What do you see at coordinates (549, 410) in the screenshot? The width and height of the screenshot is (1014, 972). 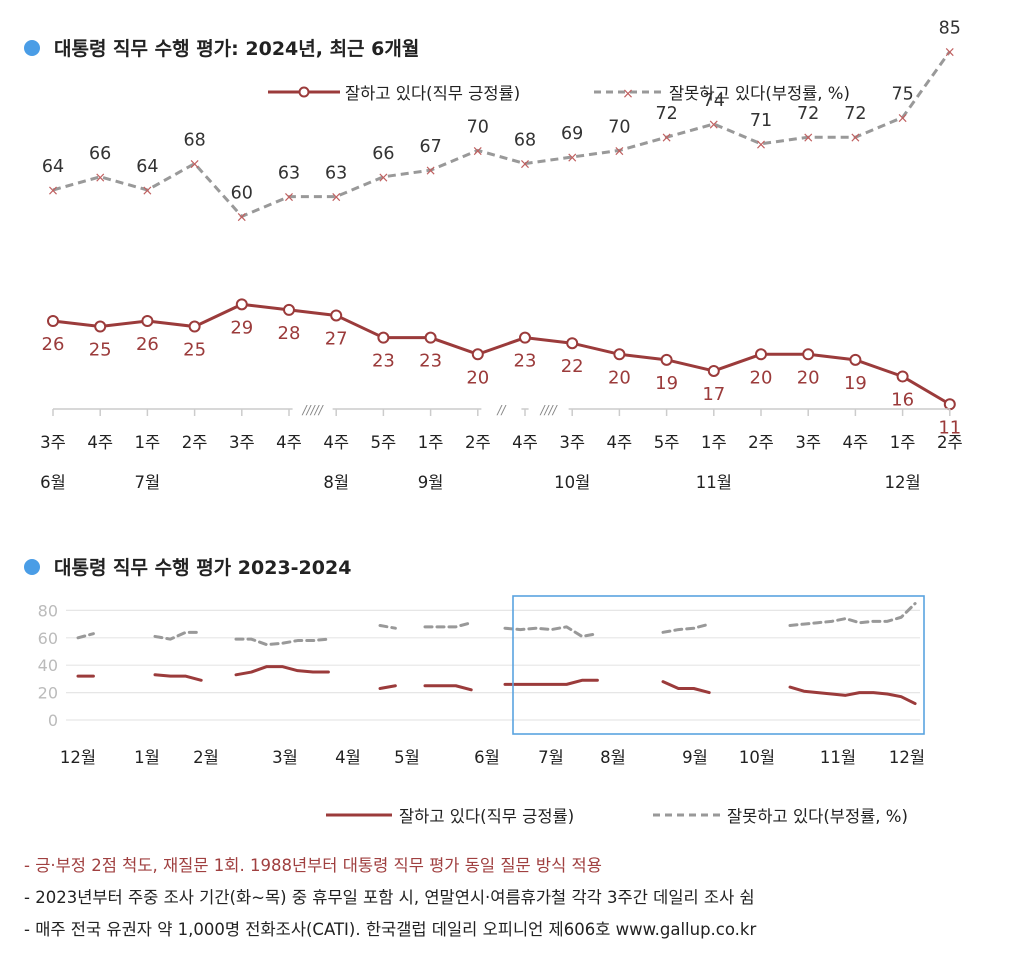 I see `axis-break-mark: ////` at bounding box center [549, 410].